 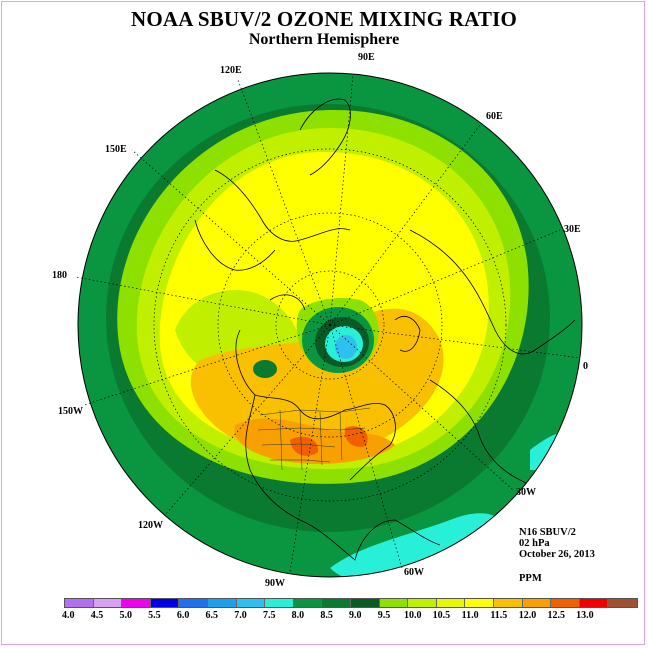 I want to click on colorbar-tick-label: 5.5, so click(x=154, y=615).